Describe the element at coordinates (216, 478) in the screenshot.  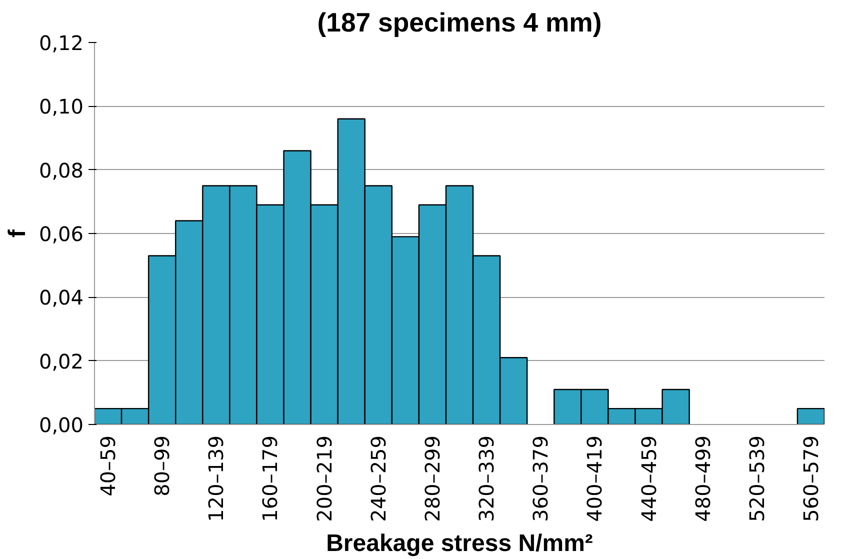
I see `x-tick-label: 120–139` at that location.